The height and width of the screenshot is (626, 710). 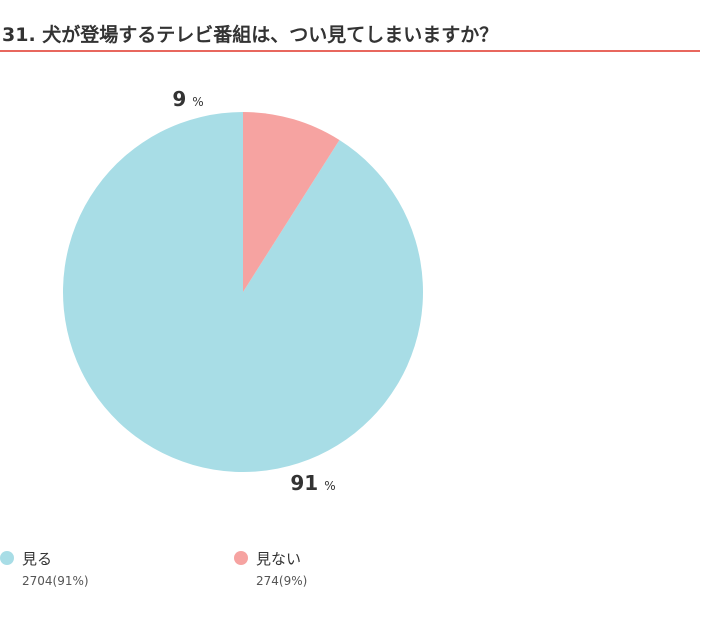 What do you see at coordinates (37, 559) in the screenshot?
I see `legend-label-miru: 見る` at bounding box center [37, 559].